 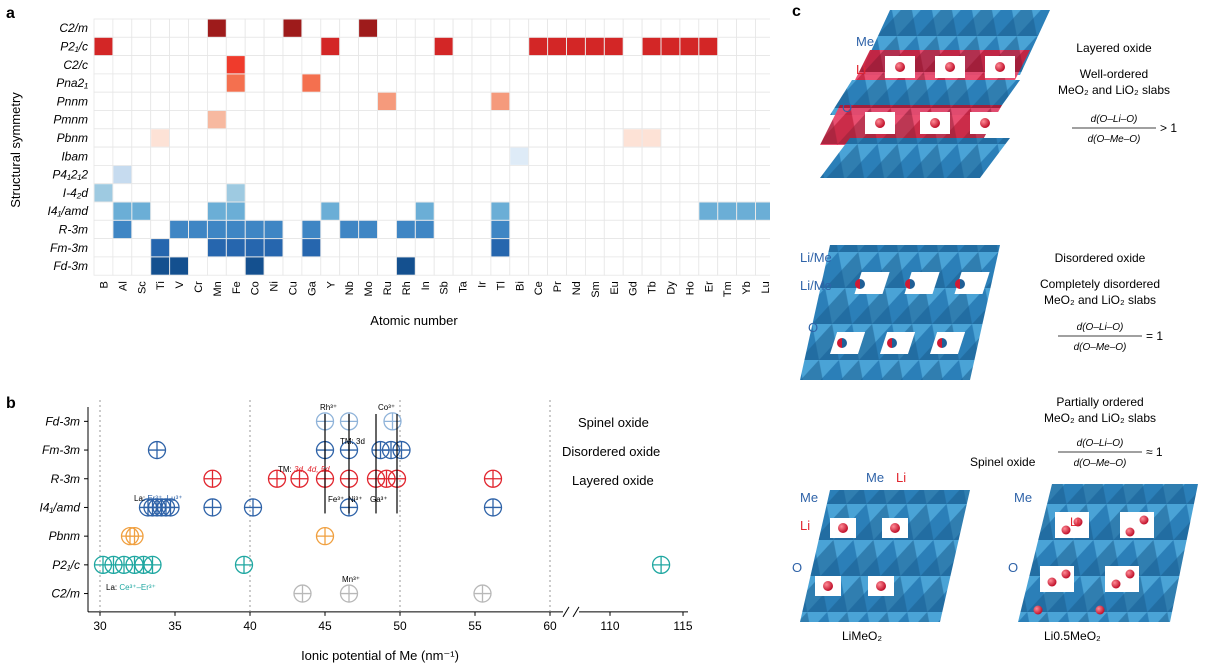 I want to click on heatmap-cell-tb, so click(x=651, y=46).